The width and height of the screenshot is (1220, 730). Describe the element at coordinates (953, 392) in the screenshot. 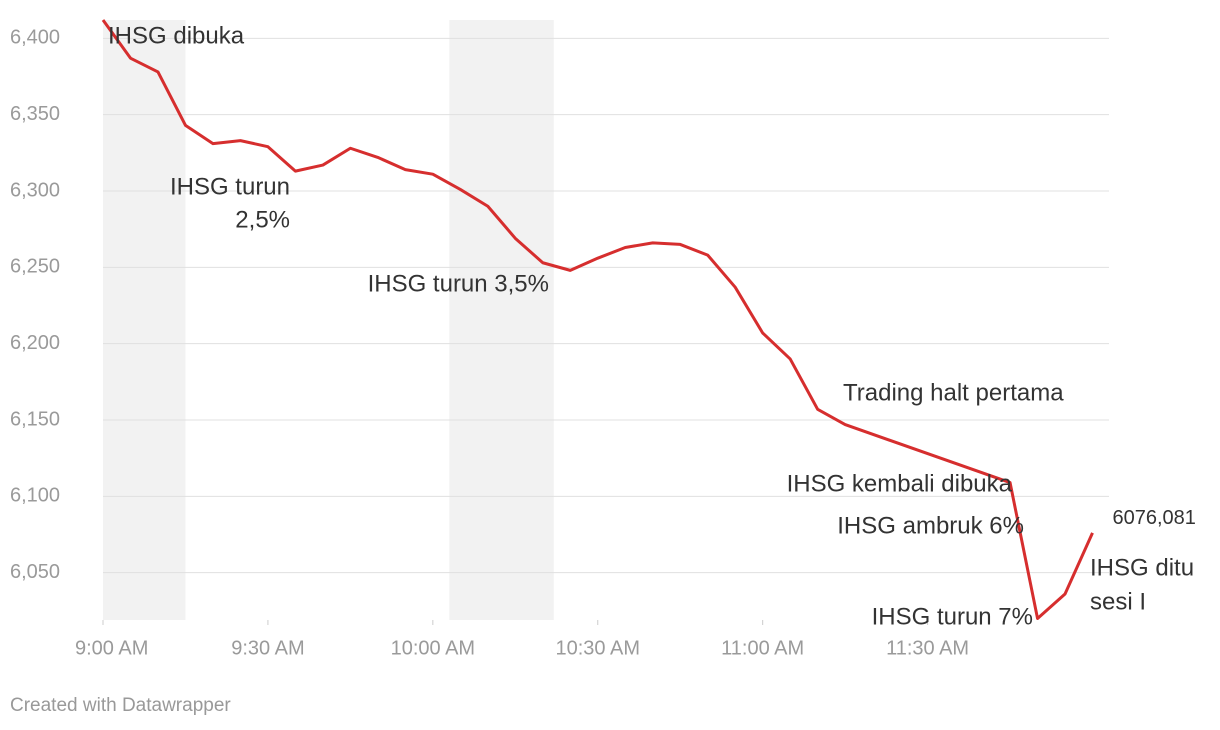

I see `annotation: Trading halt pertama` at that location.